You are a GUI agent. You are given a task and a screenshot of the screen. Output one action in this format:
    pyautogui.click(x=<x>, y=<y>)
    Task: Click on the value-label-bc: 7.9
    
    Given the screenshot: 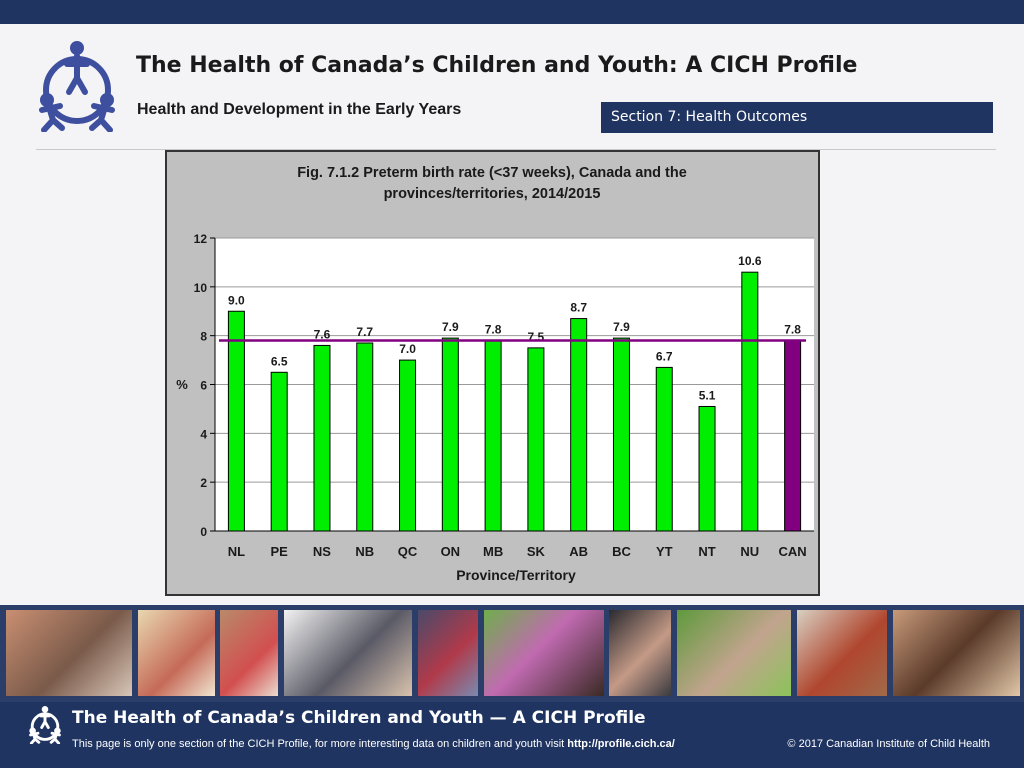 What is the action you would take?
    pyautogui.click(x=621, y=327)
    